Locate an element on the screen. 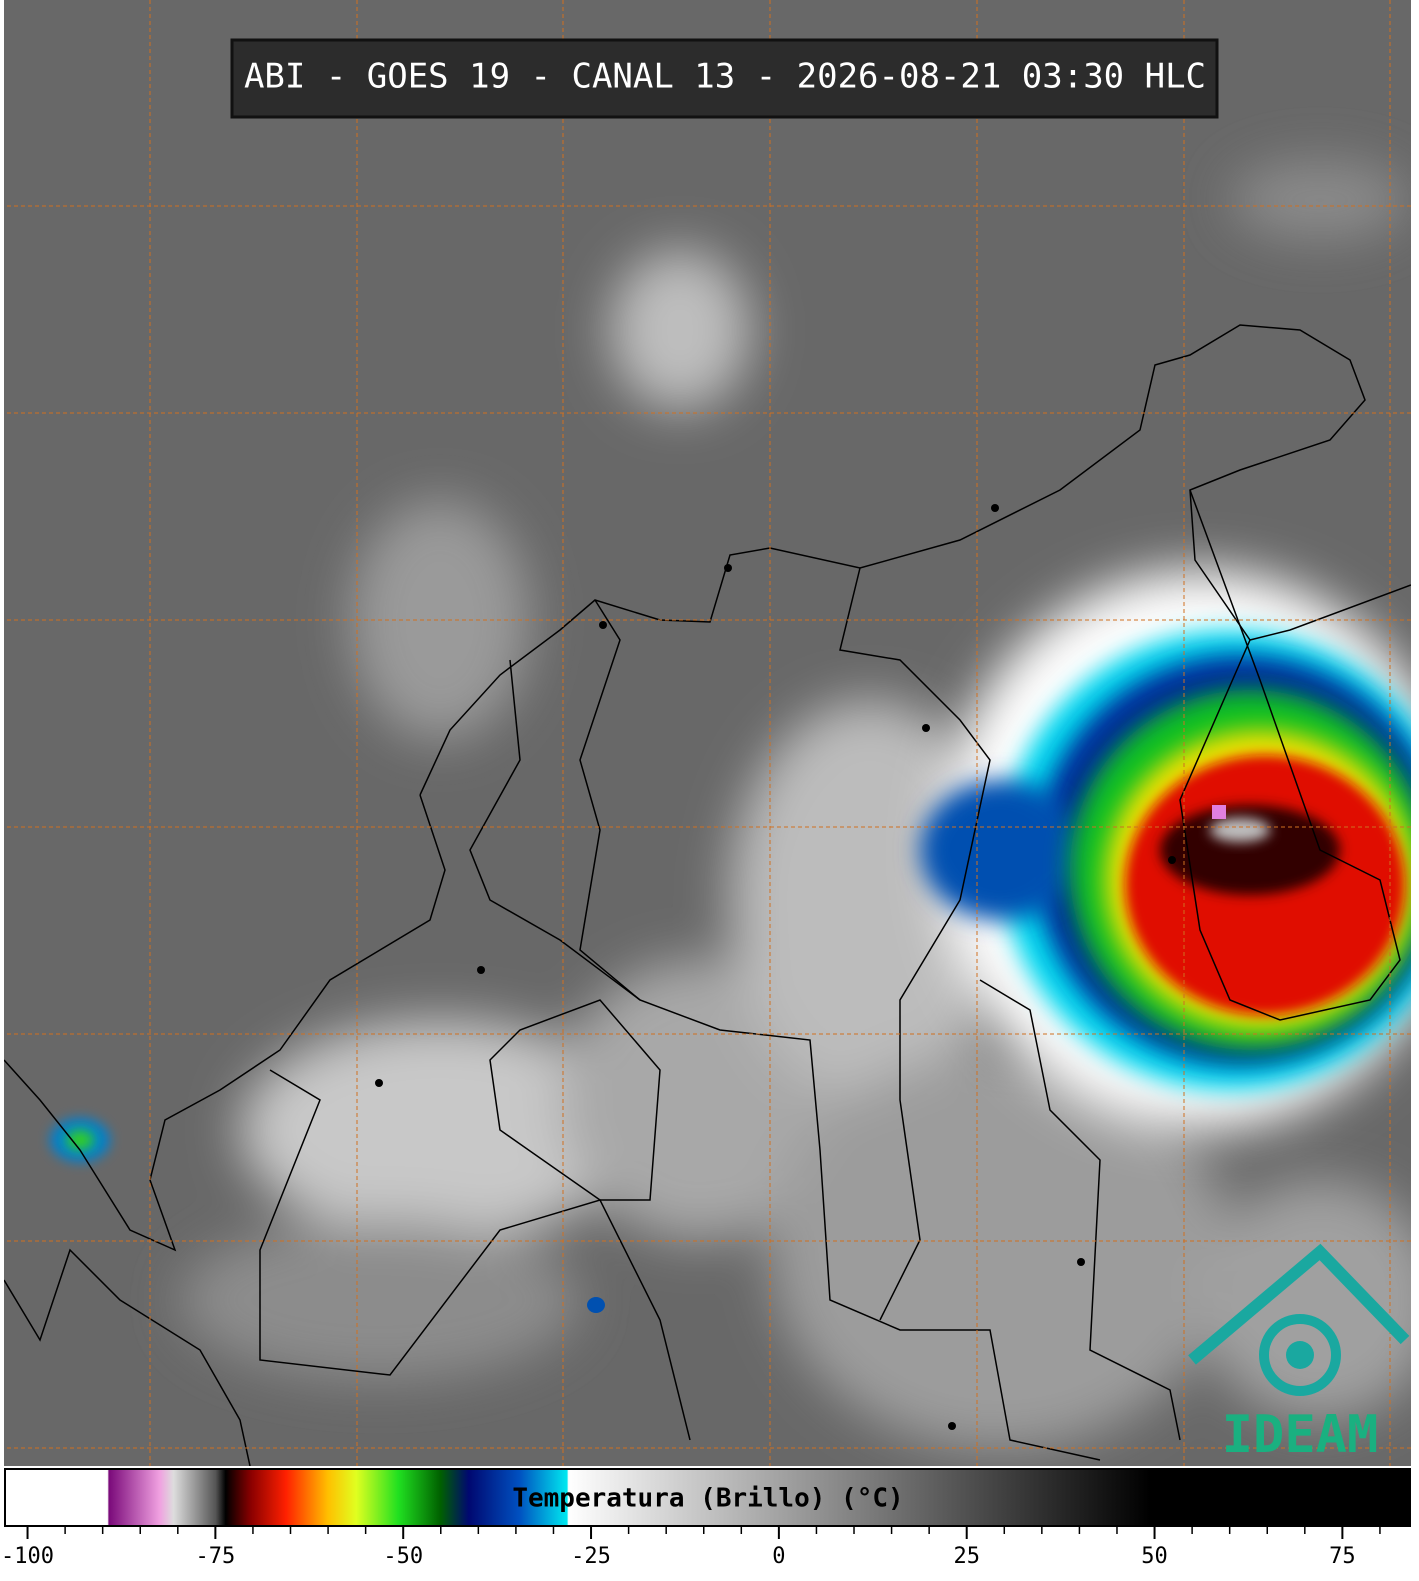 The image size is (1419, 1581). x-tick-label: 0 is located at coordinates (778, 1556).